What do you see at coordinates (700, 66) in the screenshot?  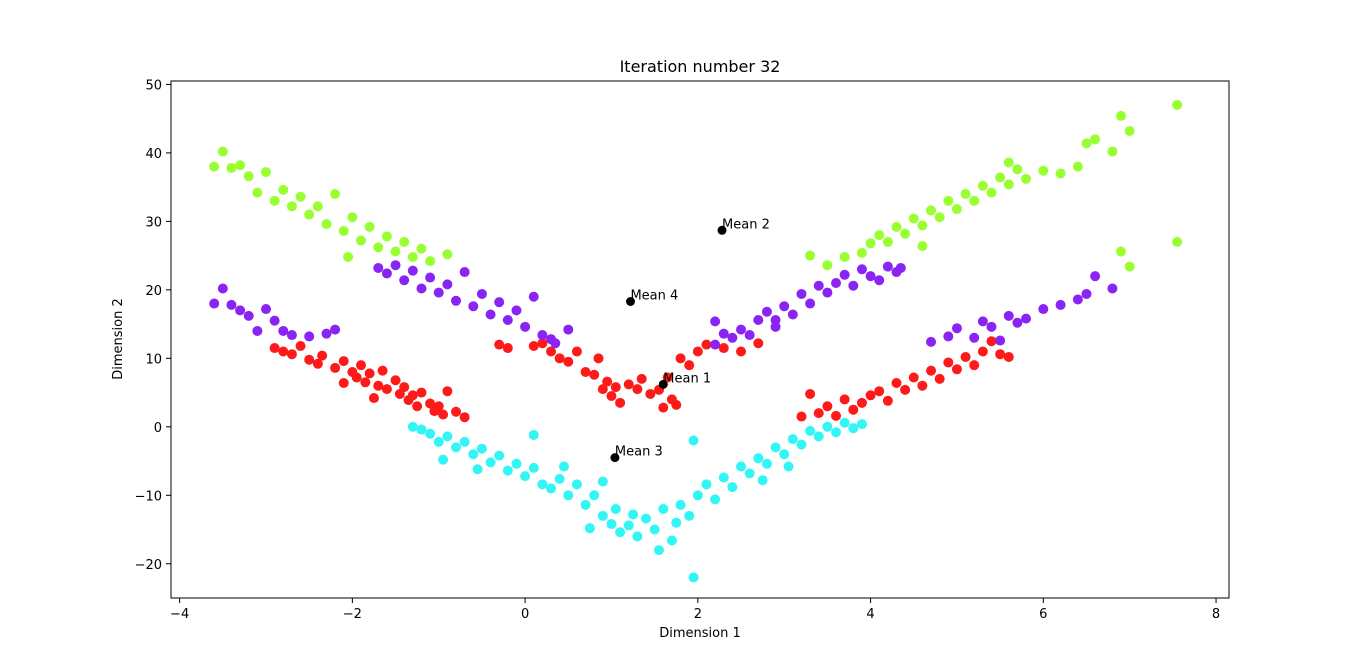 I see `chart-title: Iteration number 32` at bounding box center [700, 66].